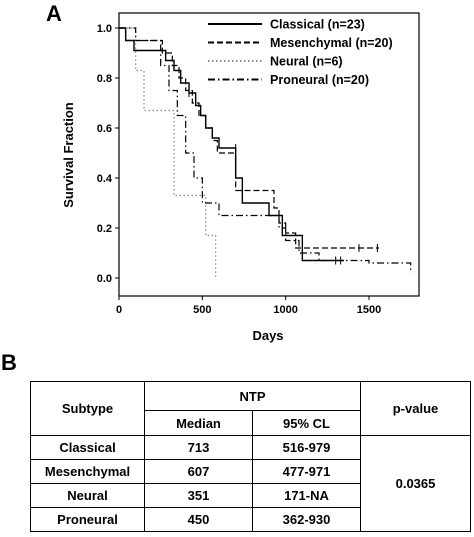 This screenshot has width=474, height=537. What do you see at coordinates (319, 80) in the screenshot?
I see `legend-label: Proneural (n=20)` at bounding box center [319, 80].